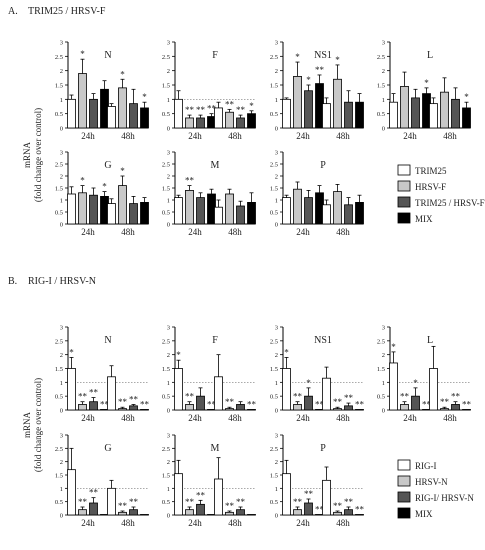 Image resolution: width=485 pixels, height=550 pixels. What do you see at coordinates (323, 165) in the screenshot?
I see `panel-title: P` at bounding box center [323, 165].